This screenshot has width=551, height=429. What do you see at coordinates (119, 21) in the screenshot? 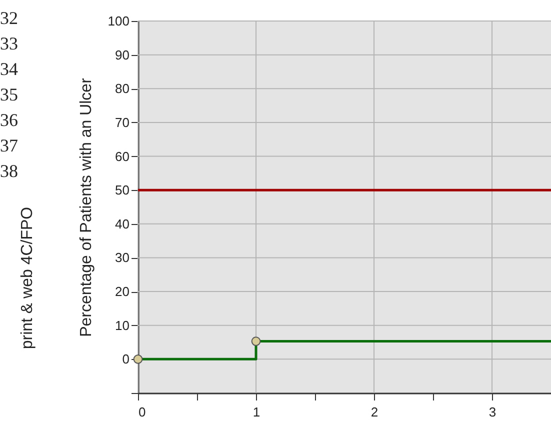
I see `y-tick-label: 100` at bounding box center [119, 21].